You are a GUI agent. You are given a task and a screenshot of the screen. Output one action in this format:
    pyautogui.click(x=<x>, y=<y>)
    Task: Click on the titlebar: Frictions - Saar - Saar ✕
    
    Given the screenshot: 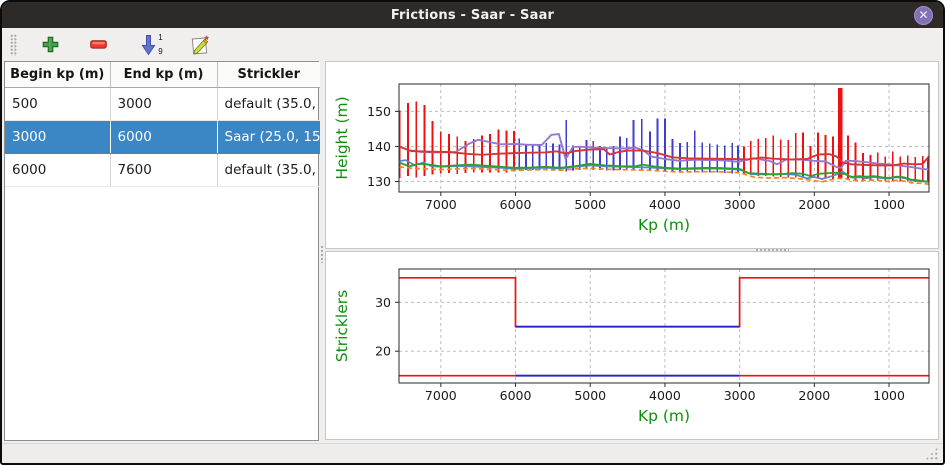 What is the action you would take?
    pyautogui.click(x=472, y=15)
    